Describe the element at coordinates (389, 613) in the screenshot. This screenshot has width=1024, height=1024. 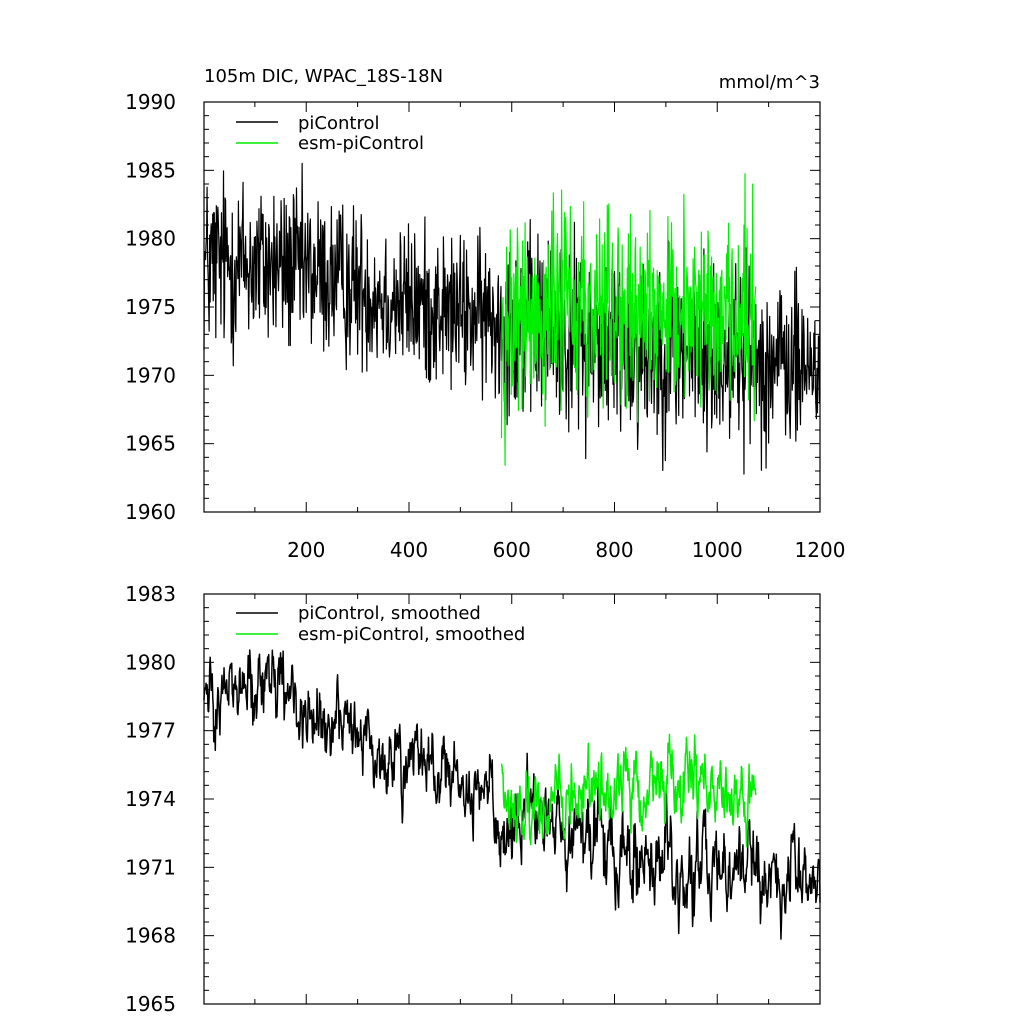
I see `legend-label-picontrol-smoothed: piControl, smoothed` at that location.